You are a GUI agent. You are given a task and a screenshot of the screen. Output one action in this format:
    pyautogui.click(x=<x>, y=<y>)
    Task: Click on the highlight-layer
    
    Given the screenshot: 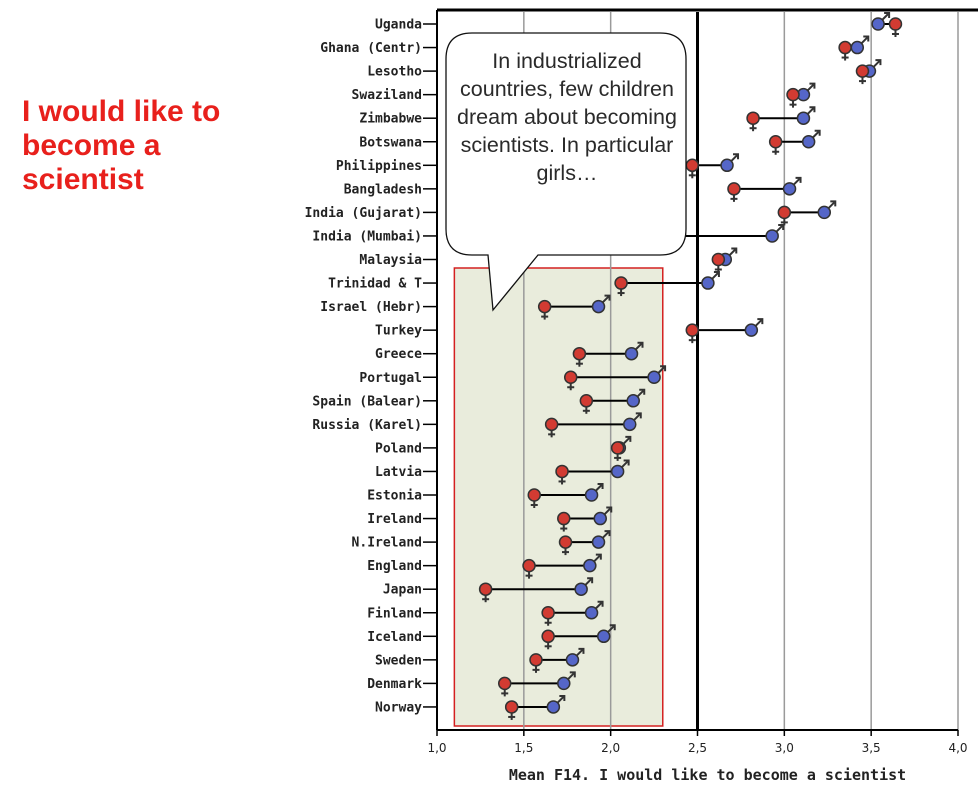 What is the action you would take?
    pyautogui.click(x=558, y=497)
    